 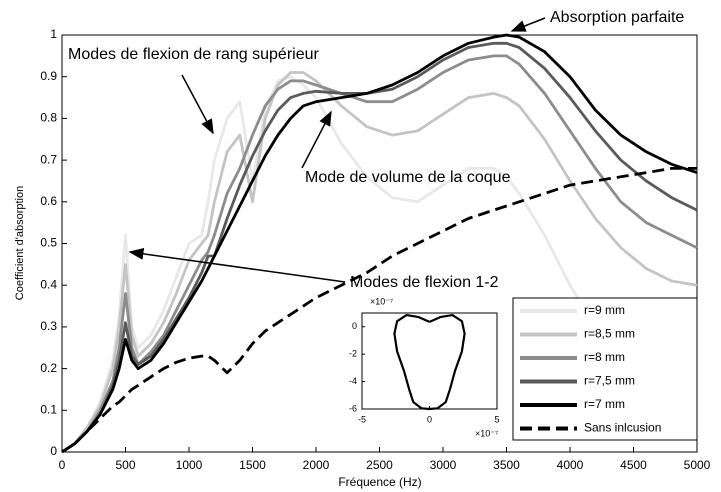 I want to click on x-tick-label: 4500, so click(x=633, y=465).